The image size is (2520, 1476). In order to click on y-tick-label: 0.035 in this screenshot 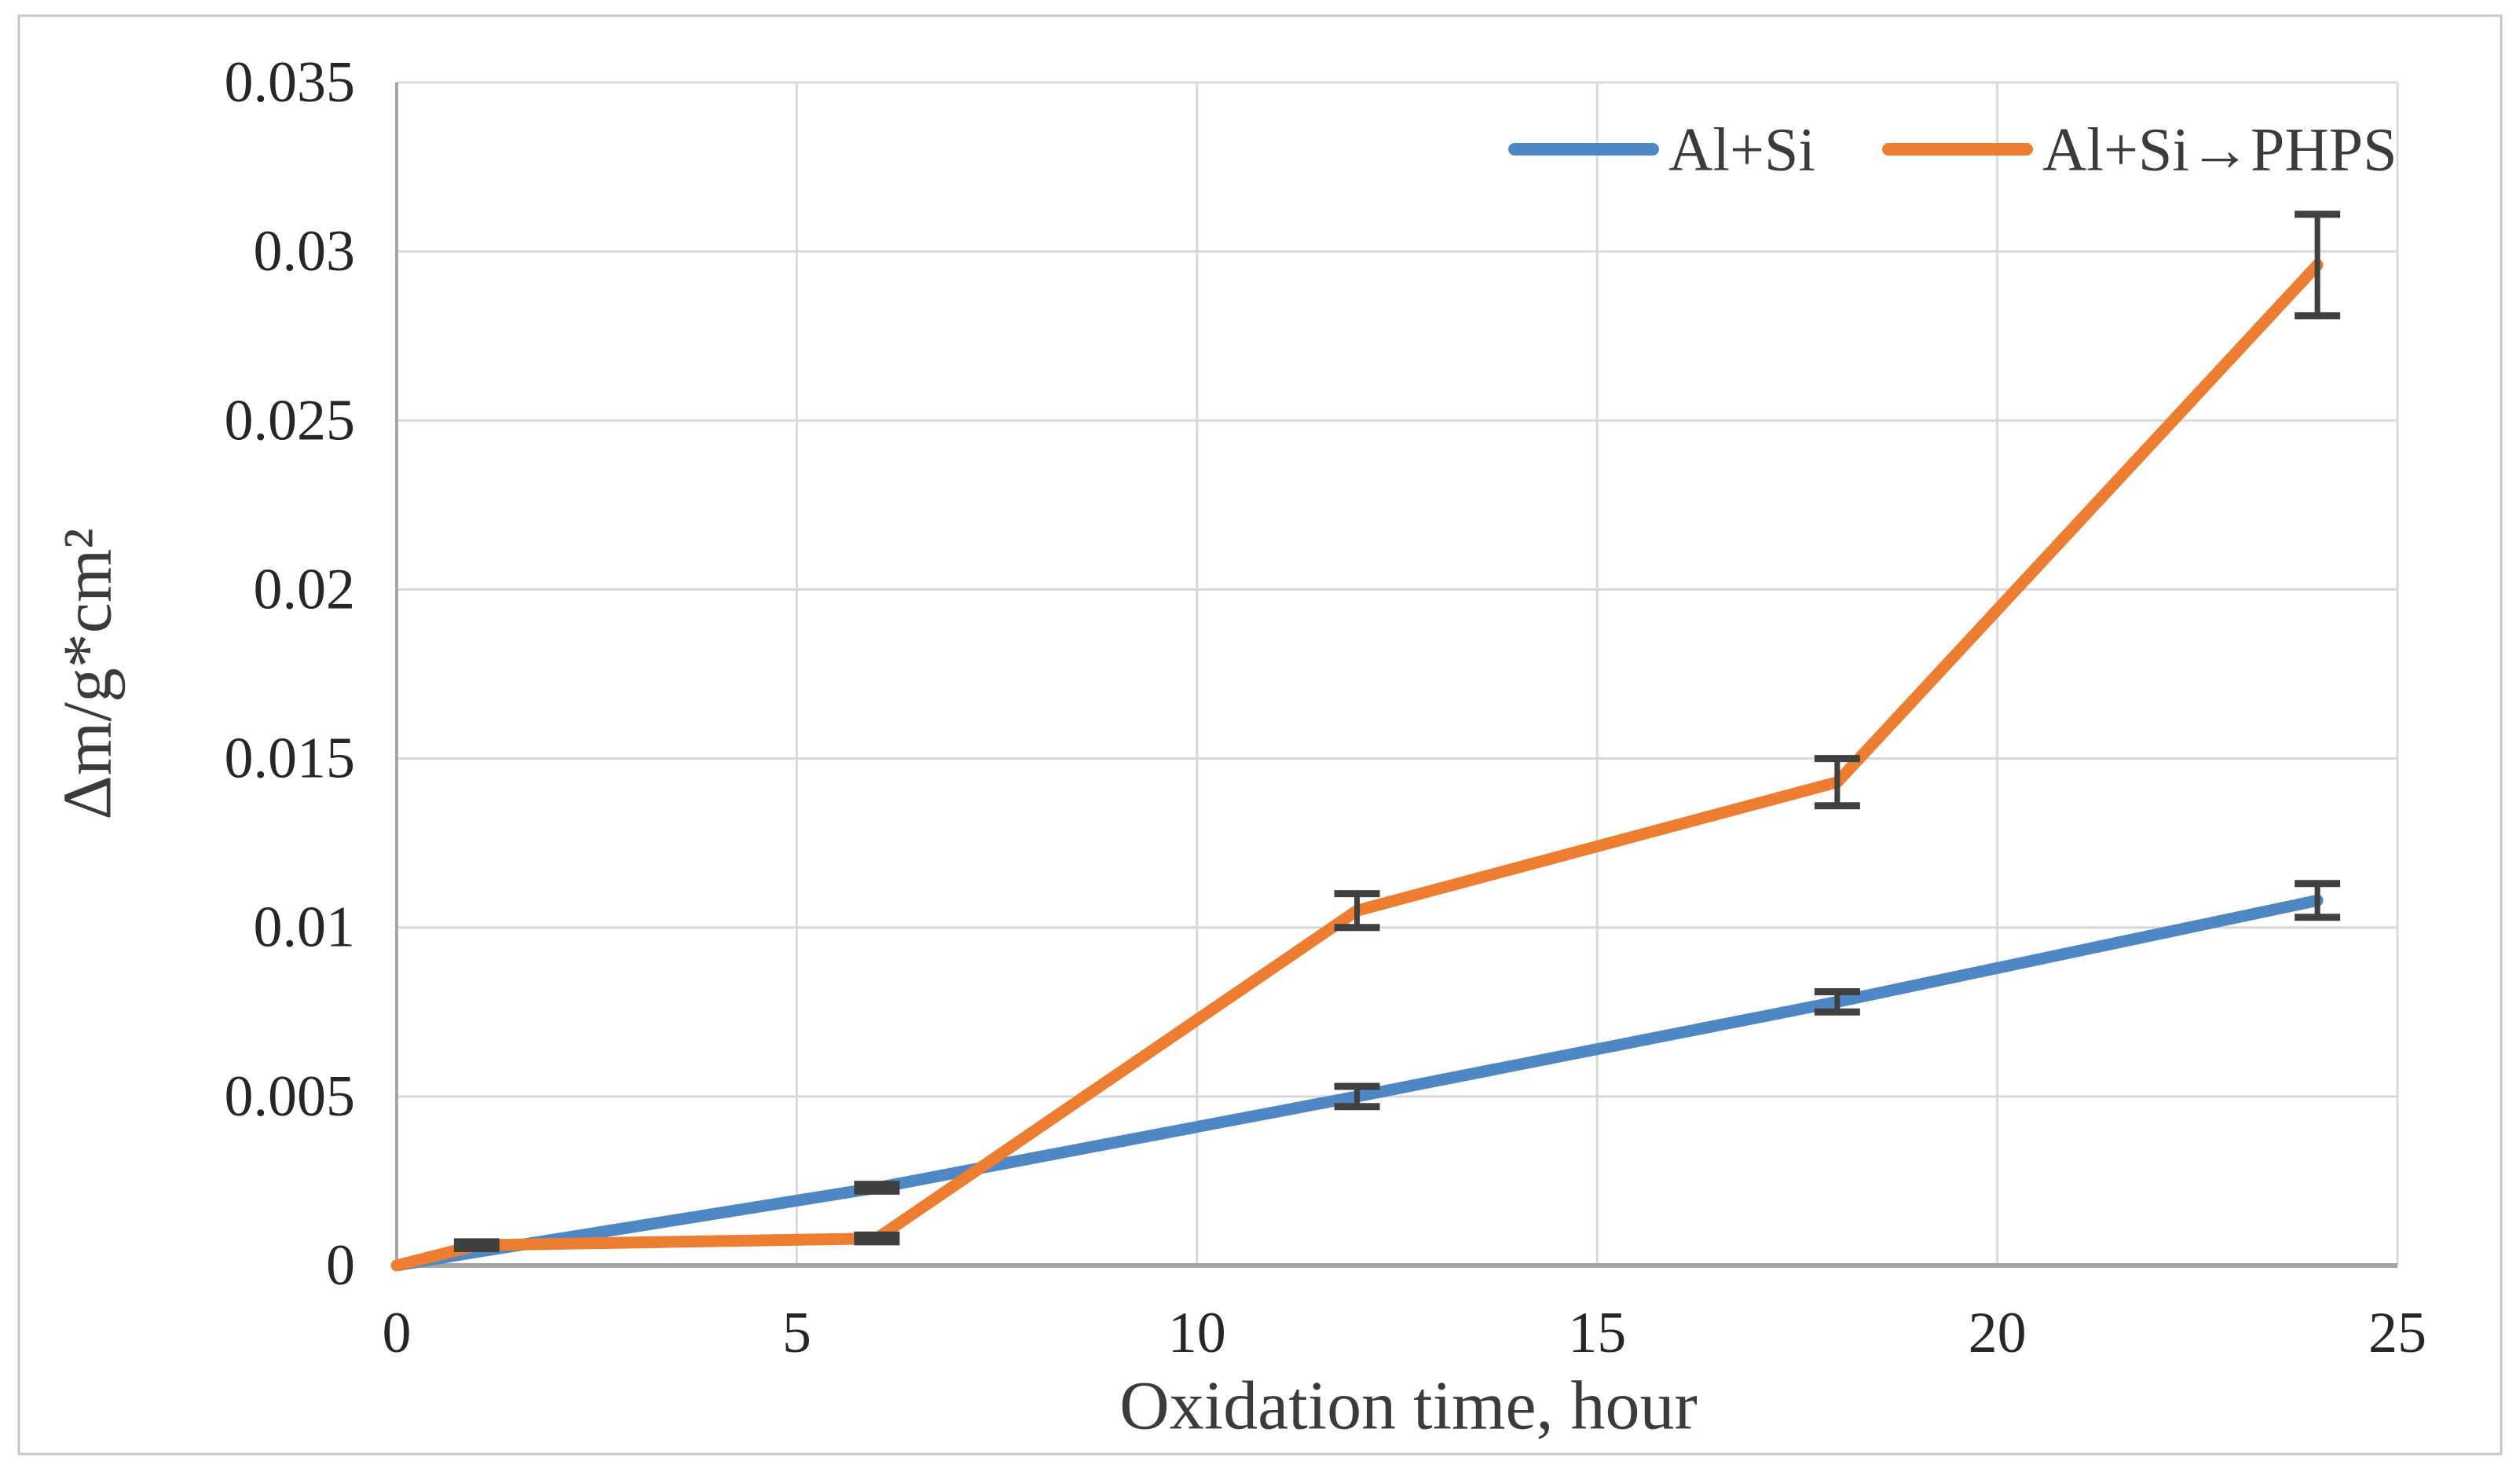, I will do `click(290, 82)`.